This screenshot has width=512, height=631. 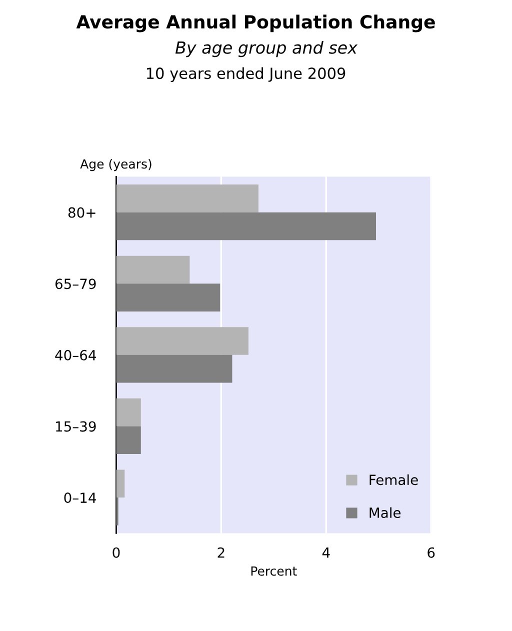 What do you see at coordinates (116, 165) in the screenshot?
I see `y-axis-title: Age (years)` at bounding box center [116, 165].